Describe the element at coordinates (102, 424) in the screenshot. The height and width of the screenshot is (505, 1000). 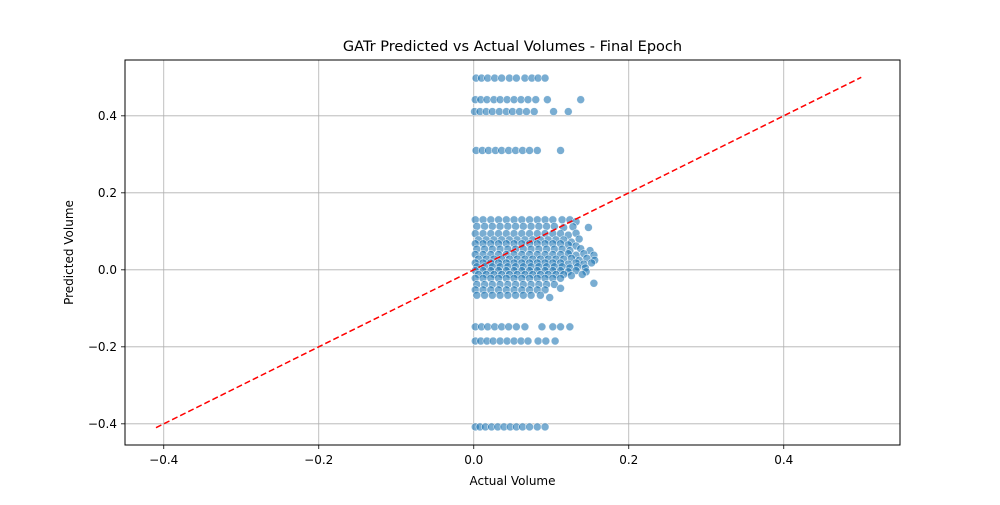
I see `y-tick-label: −0.4` at that location.